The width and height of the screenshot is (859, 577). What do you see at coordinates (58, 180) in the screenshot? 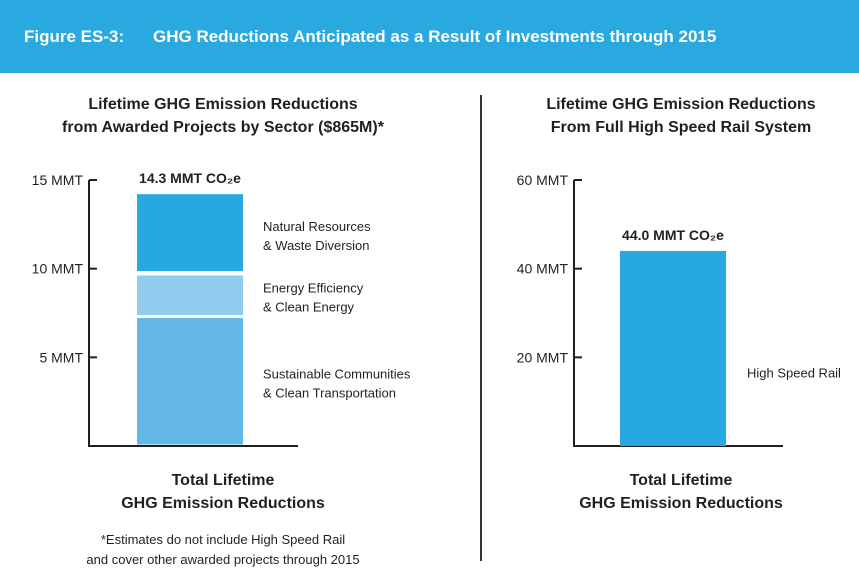
I see `left-y-tick-label: 15 MMT` at bounding box center [58, 180].